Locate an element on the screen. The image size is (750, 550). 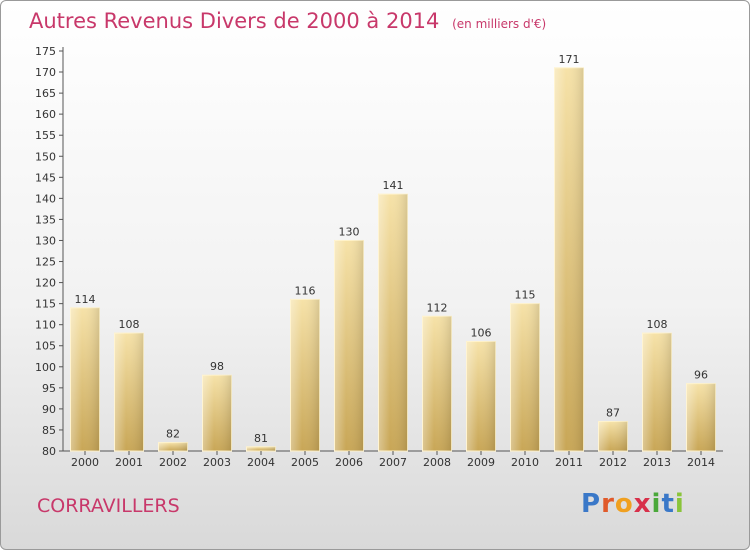
proxiti-logo: Proxiti is located at coordinates (633, 504).